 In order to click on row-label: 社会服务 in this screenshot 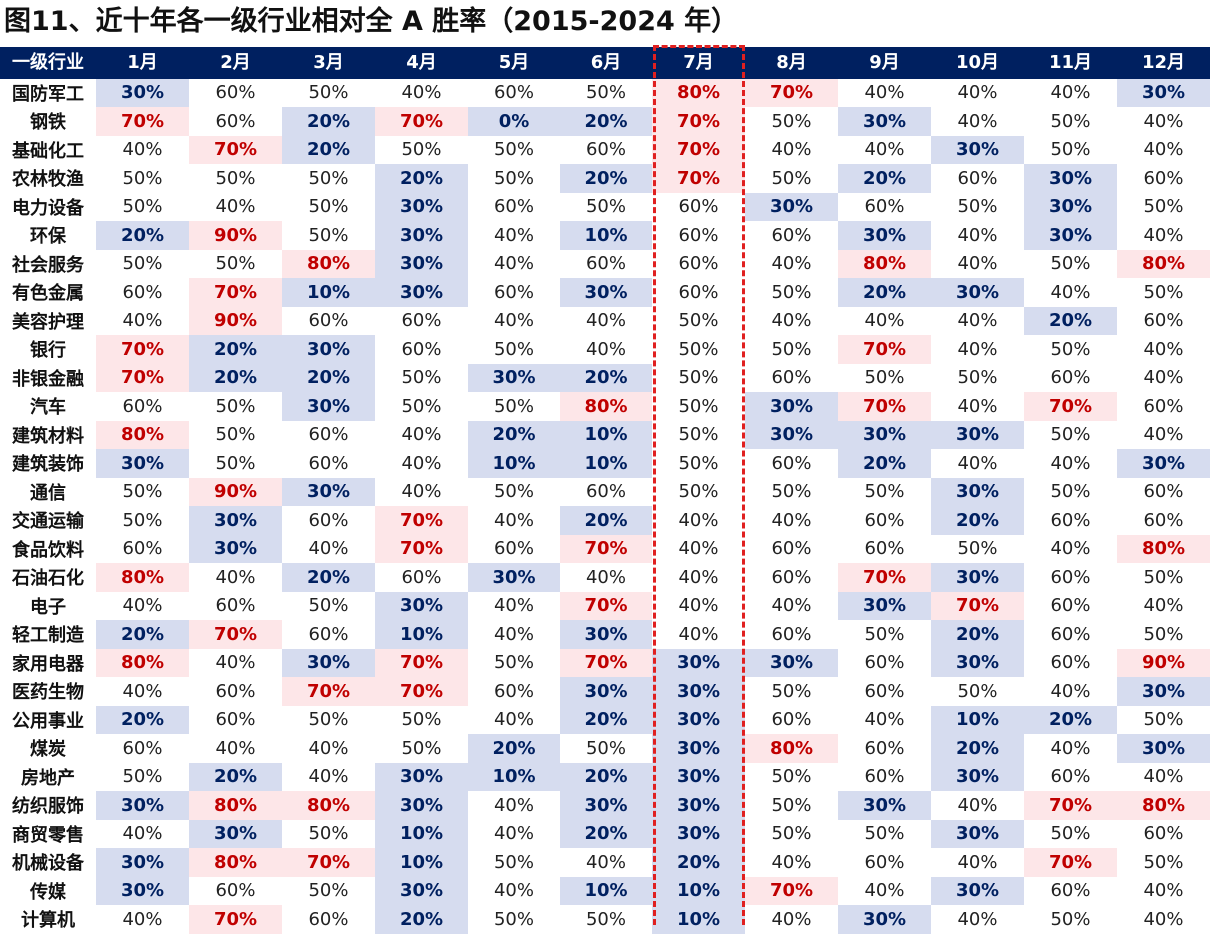, I will do `click(48, 265)`.